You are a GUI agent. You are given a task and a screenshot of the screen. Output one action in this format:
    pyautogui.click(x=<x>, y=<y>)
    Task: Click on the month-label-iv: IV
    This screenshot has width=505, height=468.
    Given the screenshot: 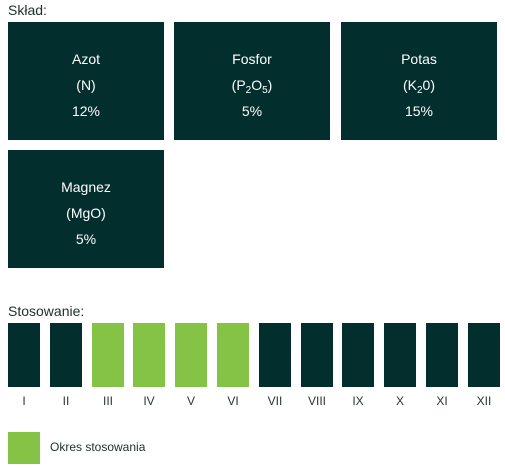 What is the action you would take?
    pyautogui.click(x=149, y=401)
    